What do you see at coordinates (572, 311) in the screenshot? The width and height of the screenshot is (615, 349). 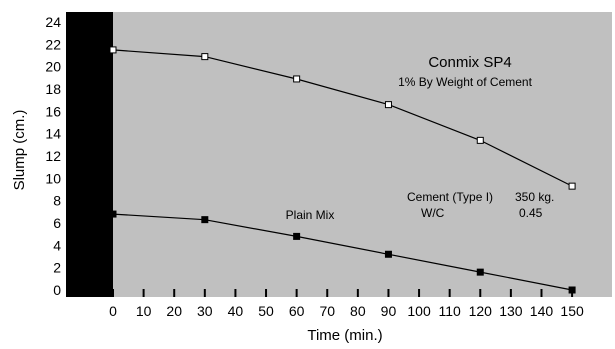 I see `x-tick-label-150: 150` at bounding box center [572, 311].